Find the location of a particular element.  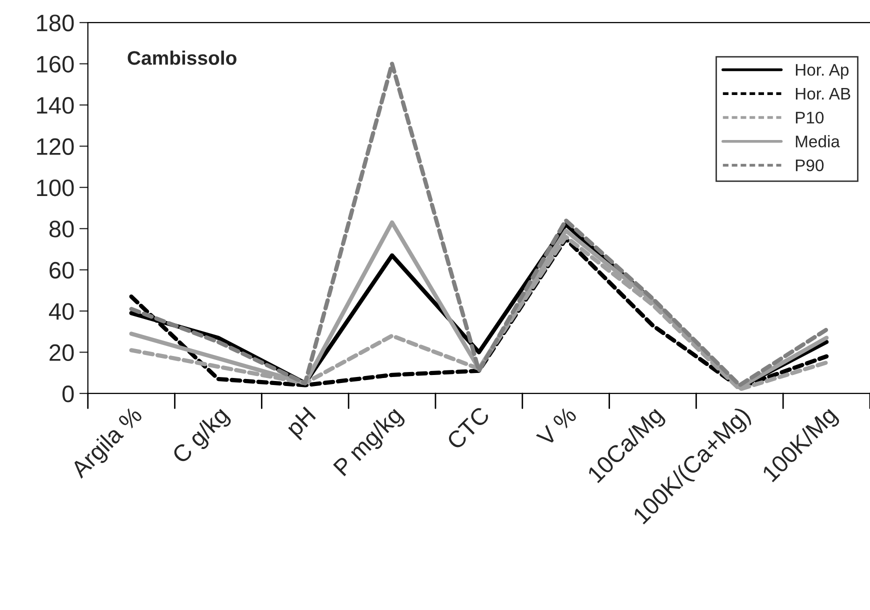

x-tick-label: pH is located at coordinates (302, 423).